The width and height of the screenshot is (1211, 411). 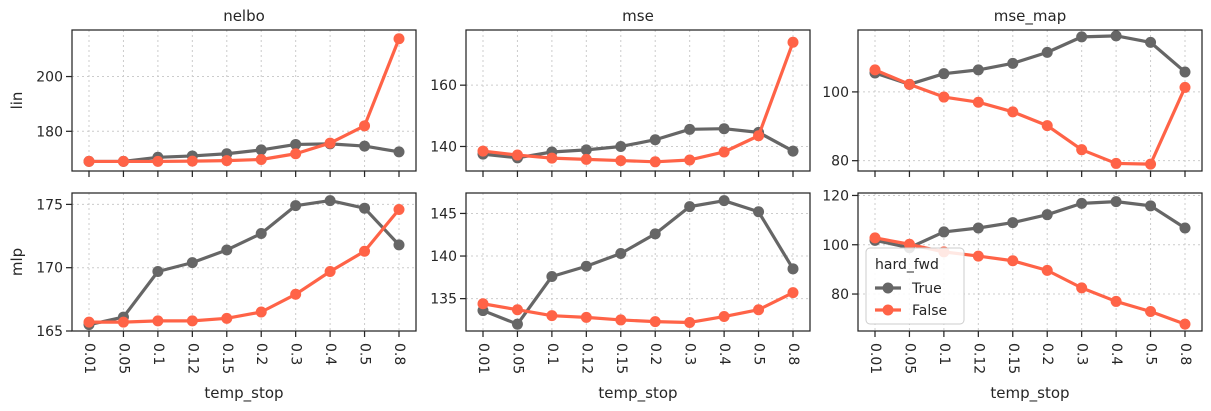 I want to click on x-axis-title: temp_stop, so click(x=243, y=393).